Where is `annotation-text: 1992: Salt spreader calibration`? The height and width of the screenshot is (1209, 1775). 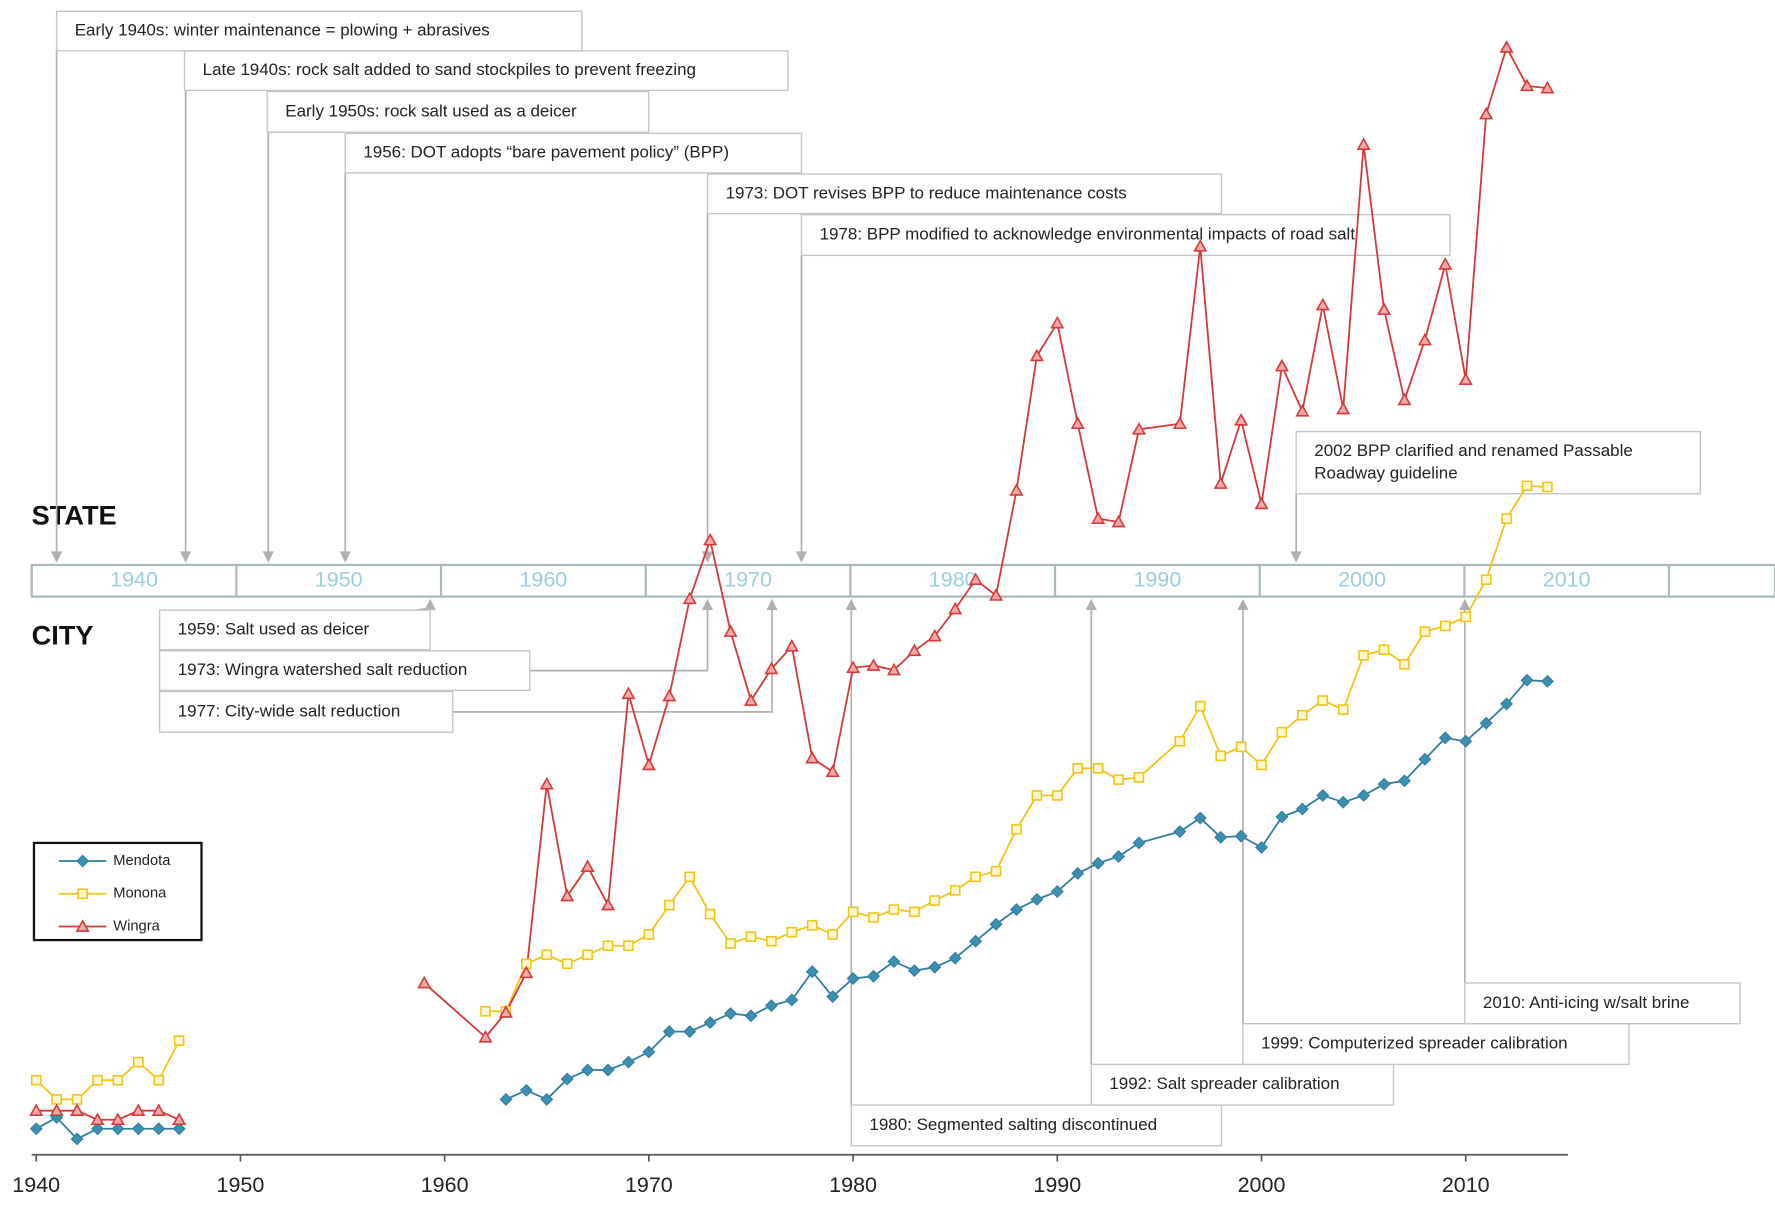
annotation-text: 1992: Salt spreader calibration is located at coordinates (1224, 1083).